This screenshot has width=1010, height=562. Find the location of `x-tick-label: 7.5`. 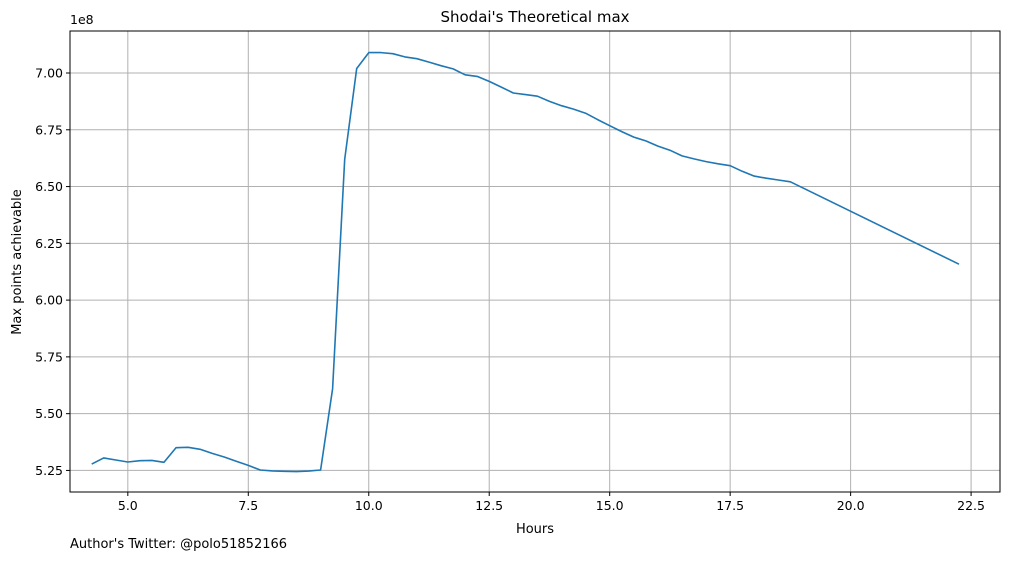

x-tick-label: 7.5 is located at coordinates (248, 505).